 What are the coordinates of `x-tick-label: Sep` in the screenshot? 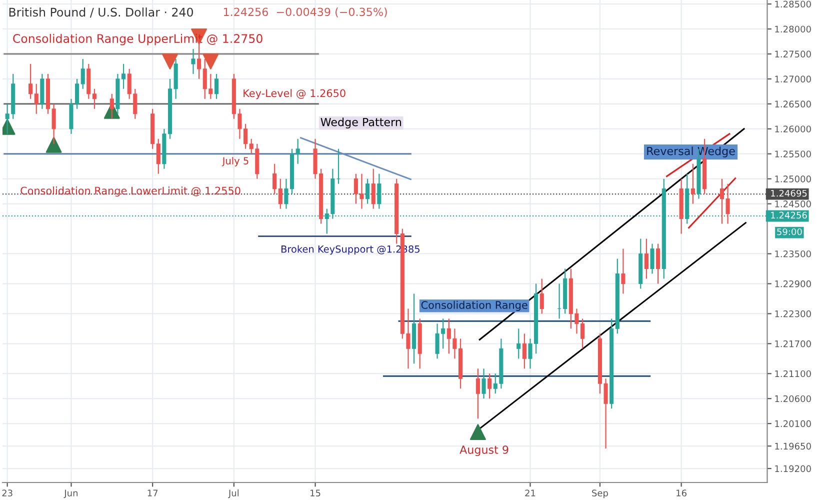 It's located at (600, 494).